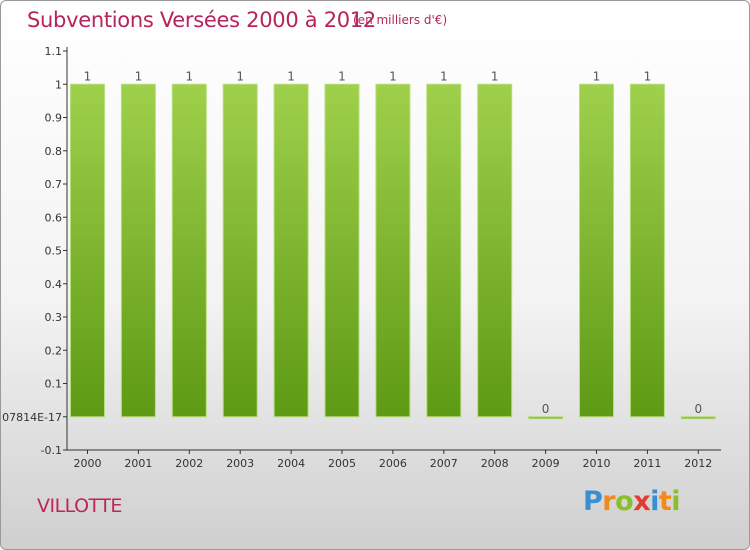  I want to click on x-tick-label: 2006, so click(393, 463).